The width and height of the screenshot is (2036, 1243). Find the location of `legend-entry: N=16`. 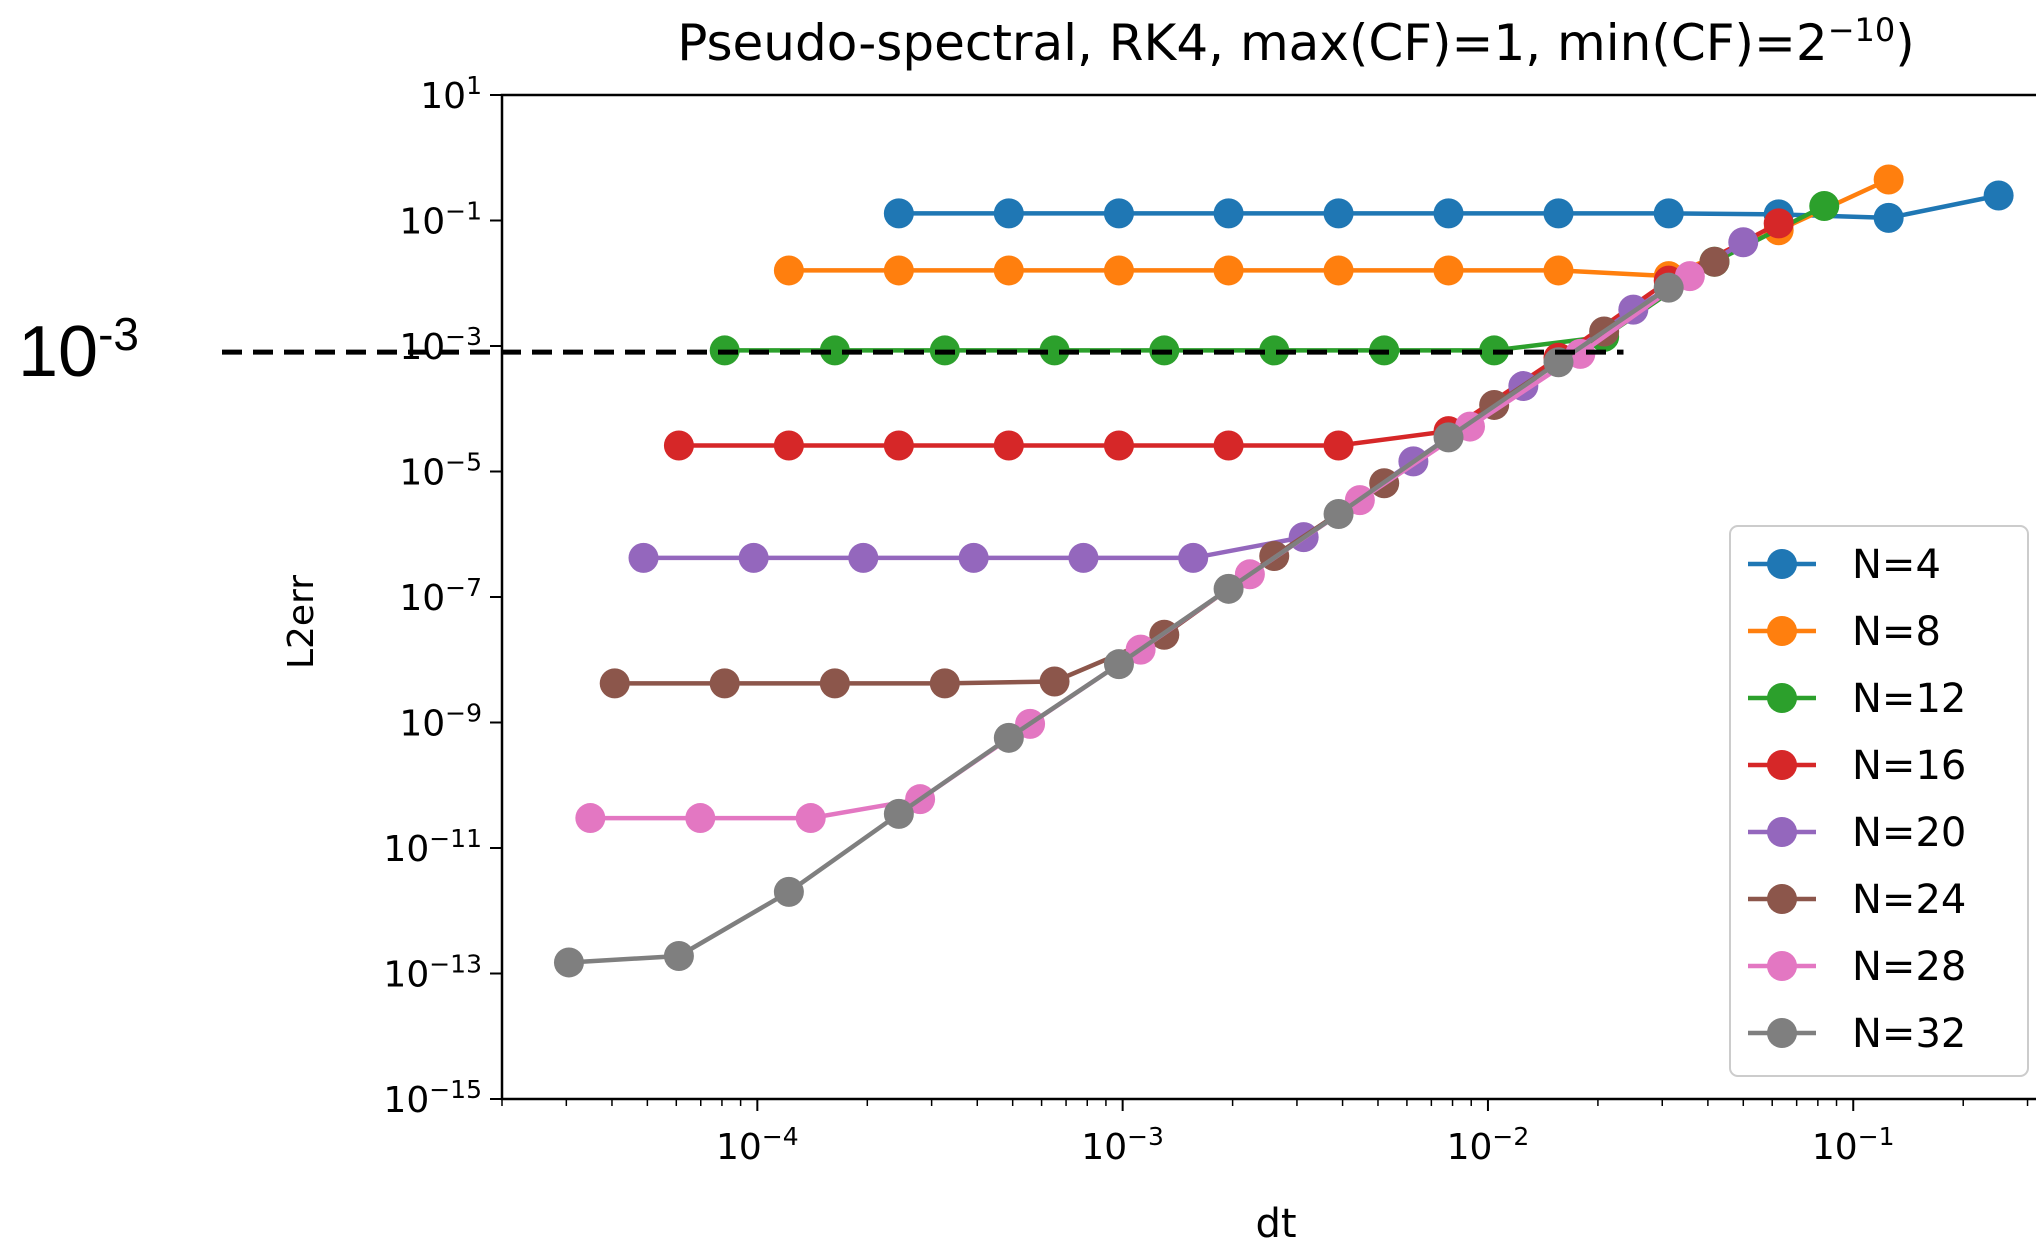

legend-entry: N=16 is located at coordinates (1857, 766).